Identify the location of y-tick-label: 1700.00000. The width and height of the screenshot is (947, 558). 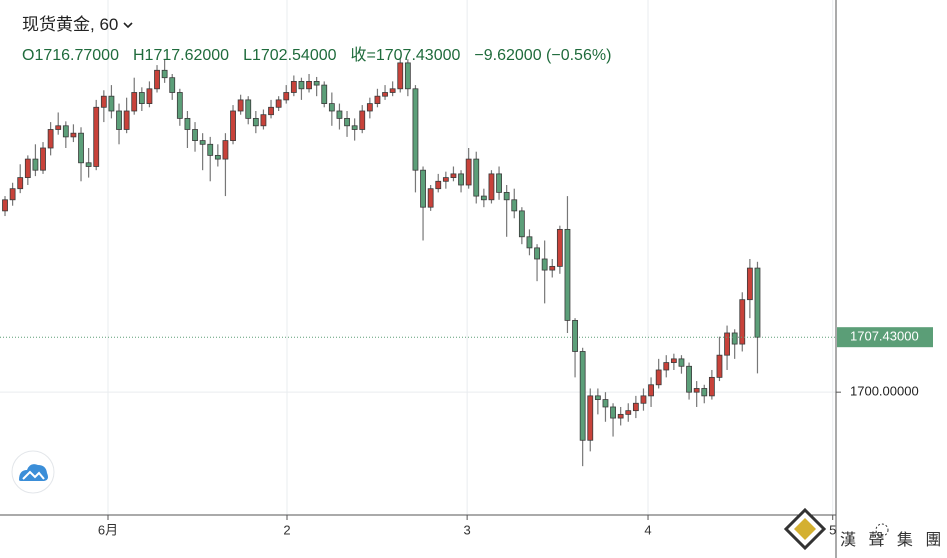
(884, 391).